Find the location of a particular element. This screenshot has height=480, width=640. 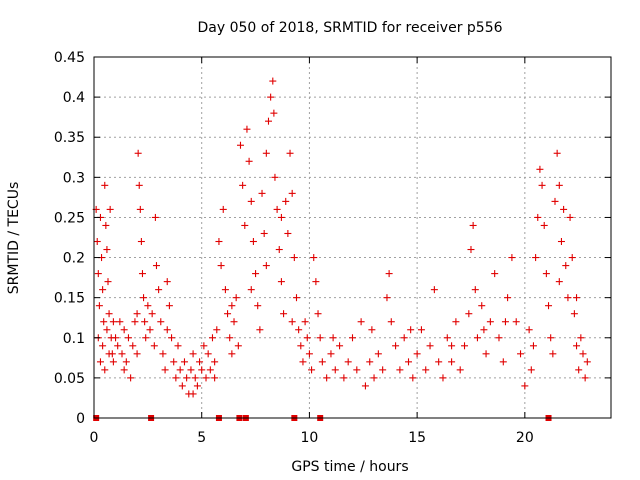

x-tick-label: 5 is located at coordinates (201, 438).